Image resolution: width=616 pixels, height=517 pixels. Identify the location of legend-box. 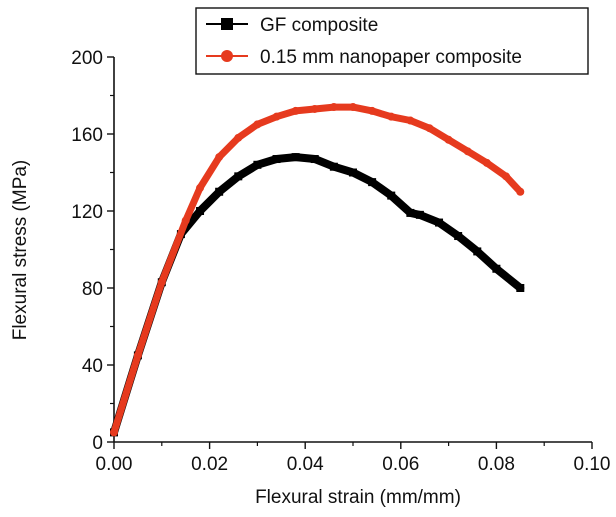
(392, 41).